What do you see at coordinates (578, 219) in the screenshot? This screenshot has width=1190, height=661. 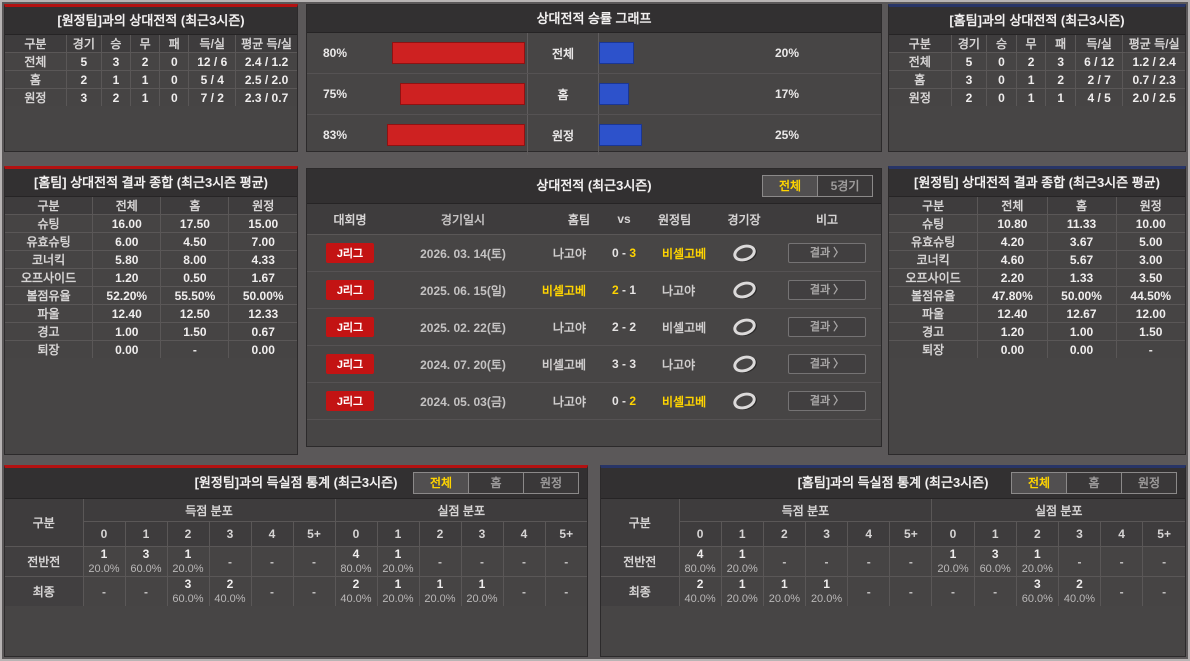 I see `h2h-col-home: 홈팀` at bounding box center [578, 219].